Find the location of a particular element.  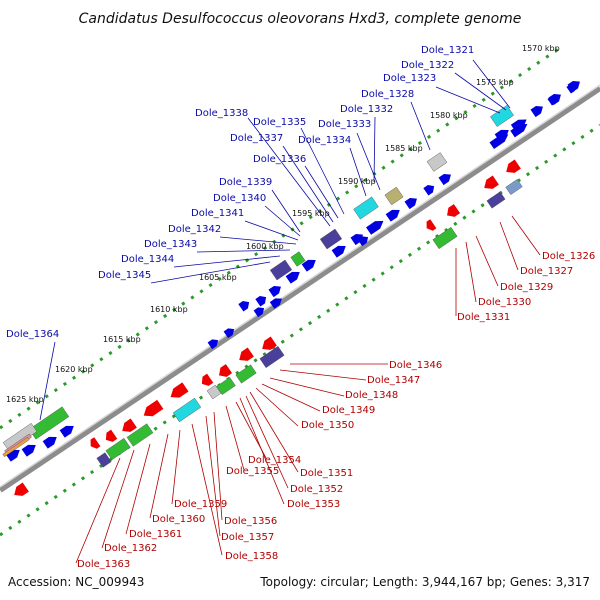

gene-label: Dole_1337 is located at coordinates (256, 138).